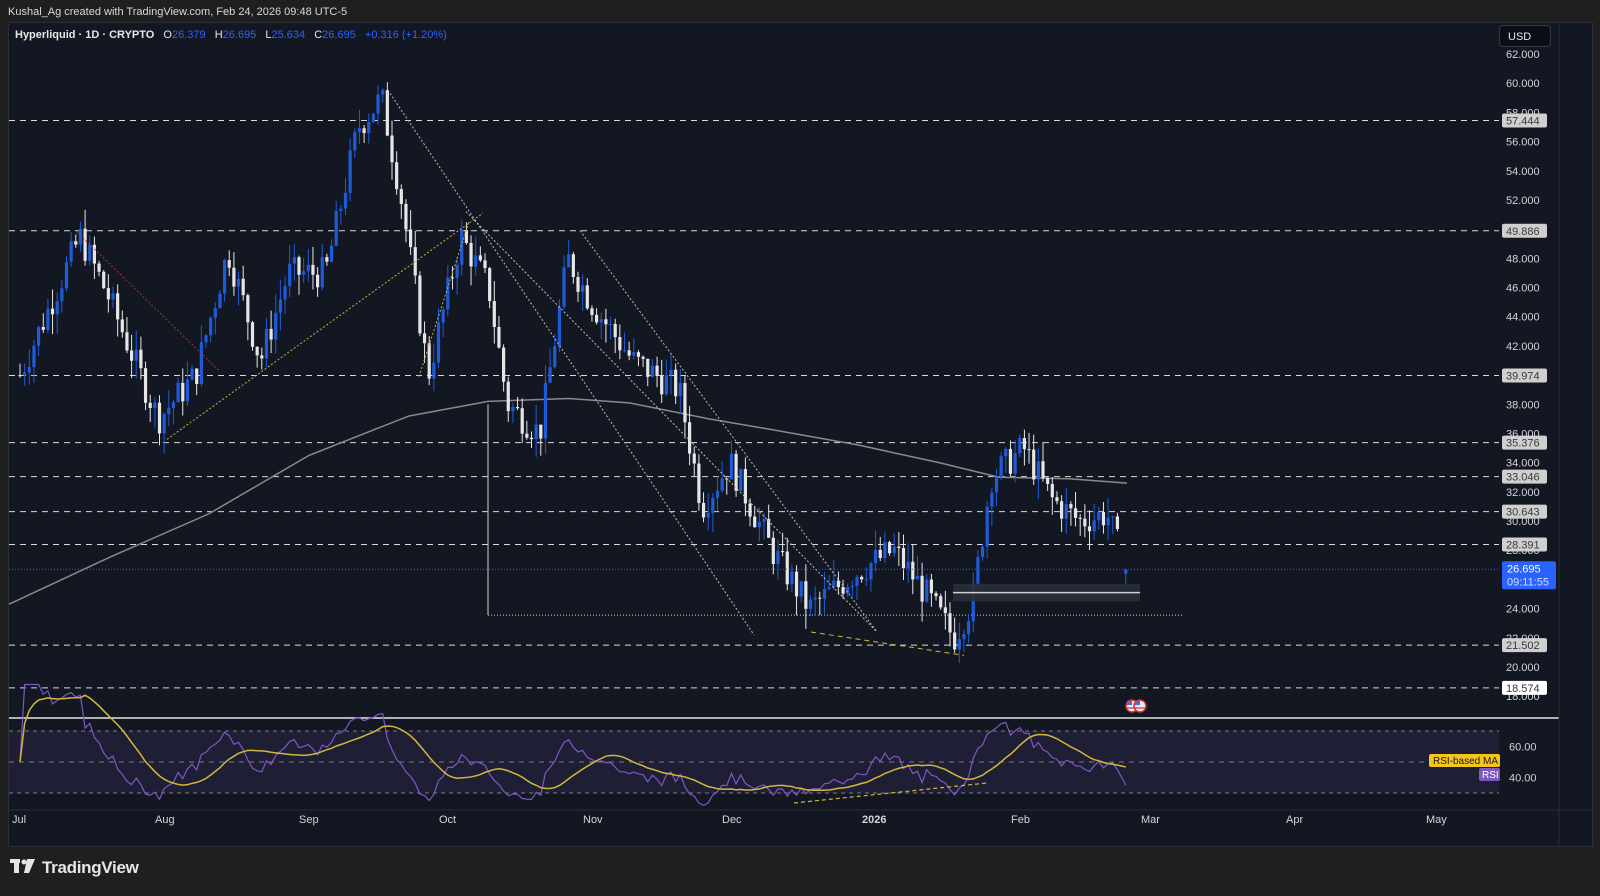 The height and width of the screenshot is (896, 1600). I want to click on level-price-text: 21.502, so click(1523, 646).